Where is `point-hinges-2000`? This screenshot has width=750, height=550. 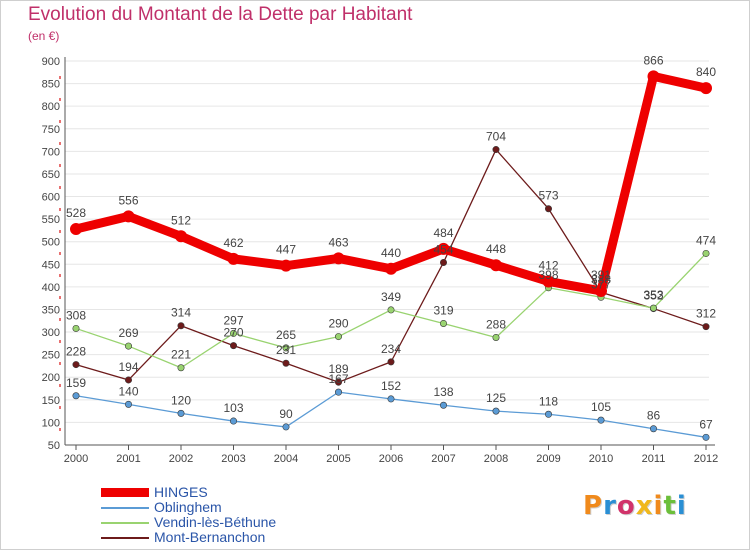
point-hinges-2000 is located at coordinates (76, 229).